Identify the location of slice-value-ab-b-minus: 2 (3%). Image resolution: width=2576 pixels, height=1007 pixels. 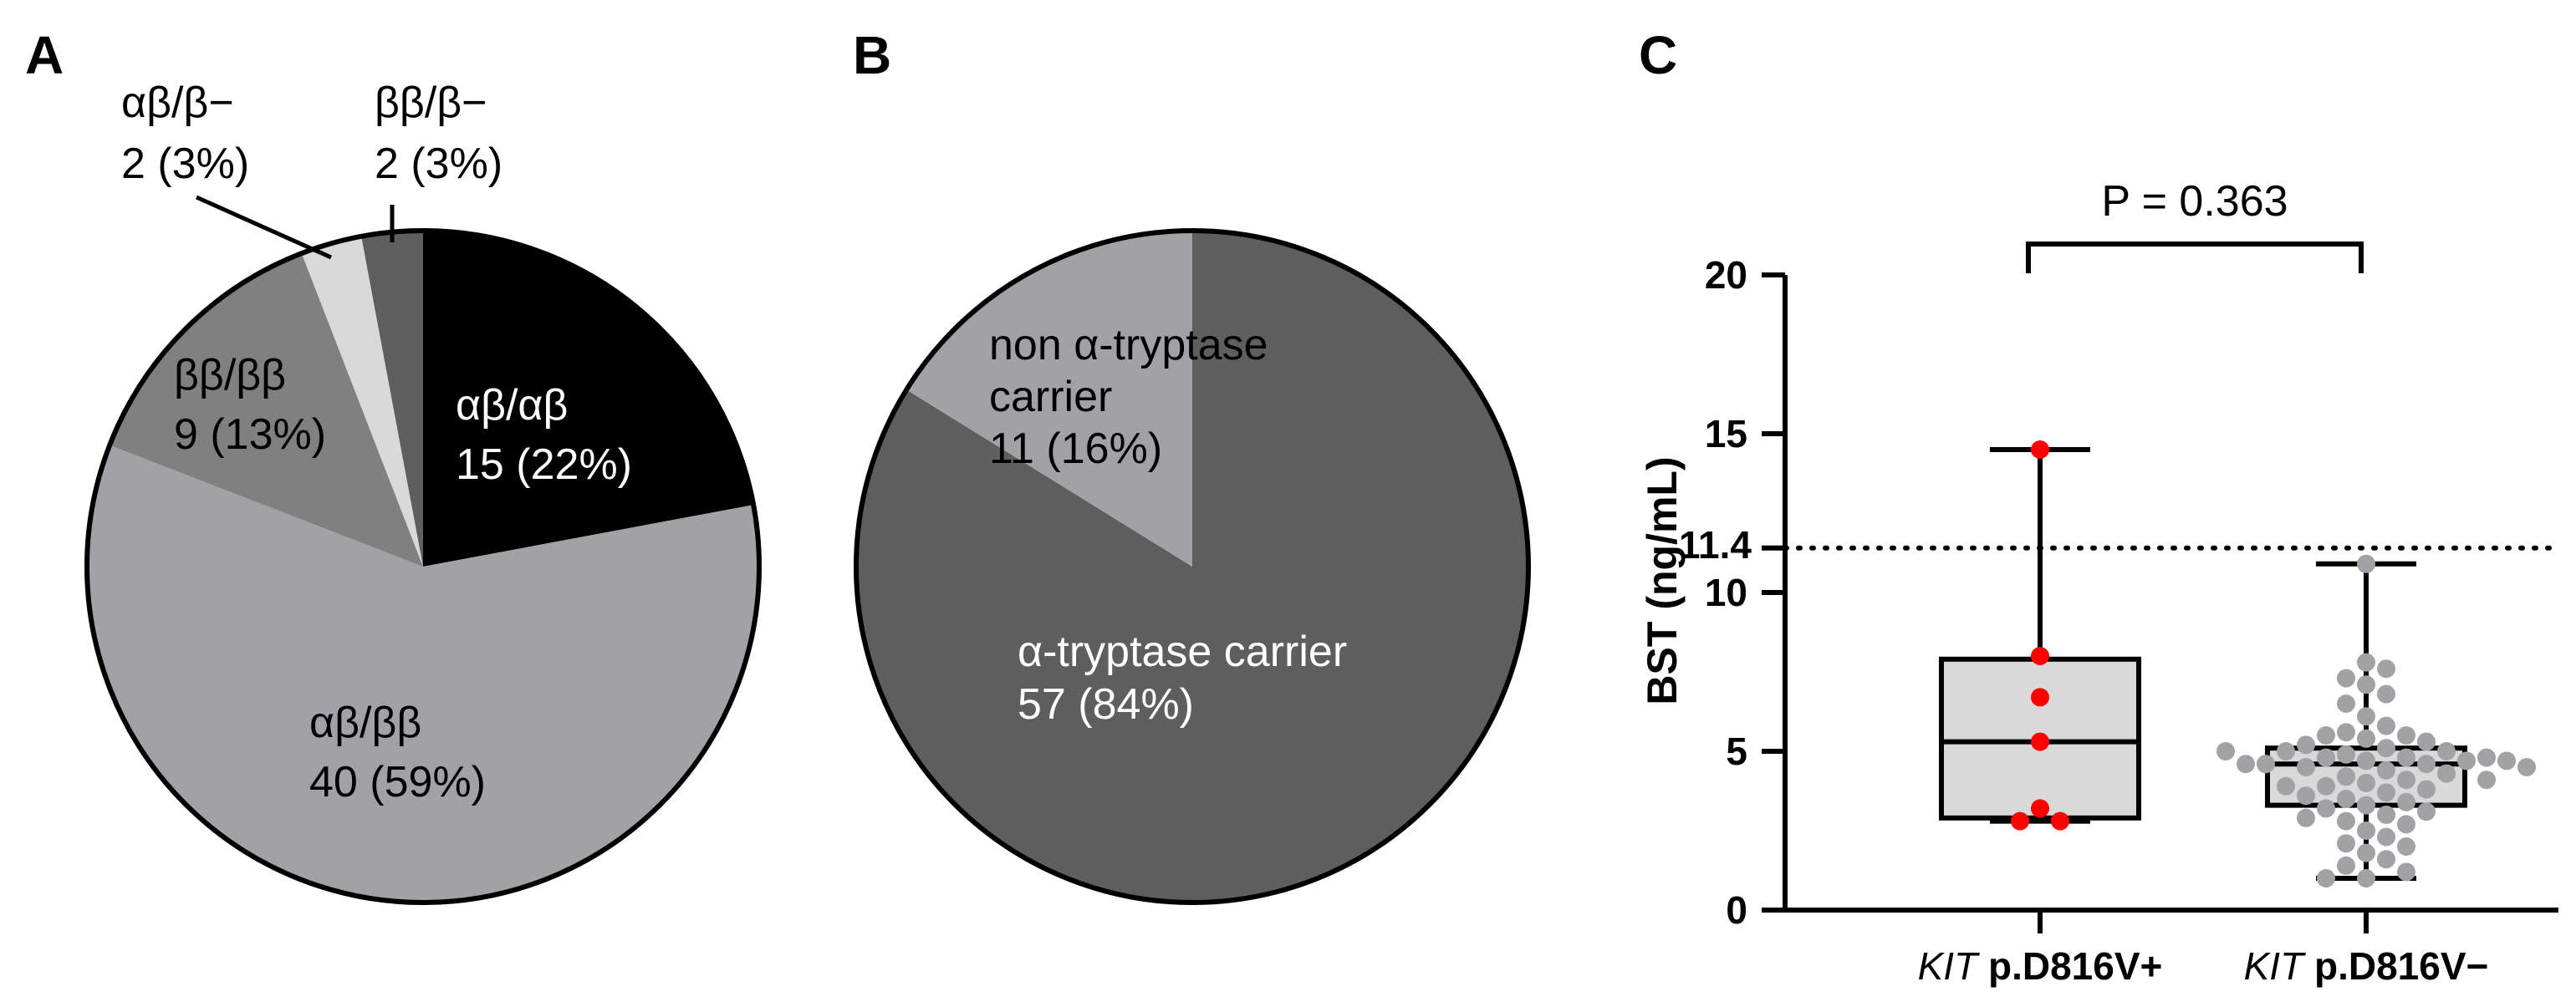
(185, 164).